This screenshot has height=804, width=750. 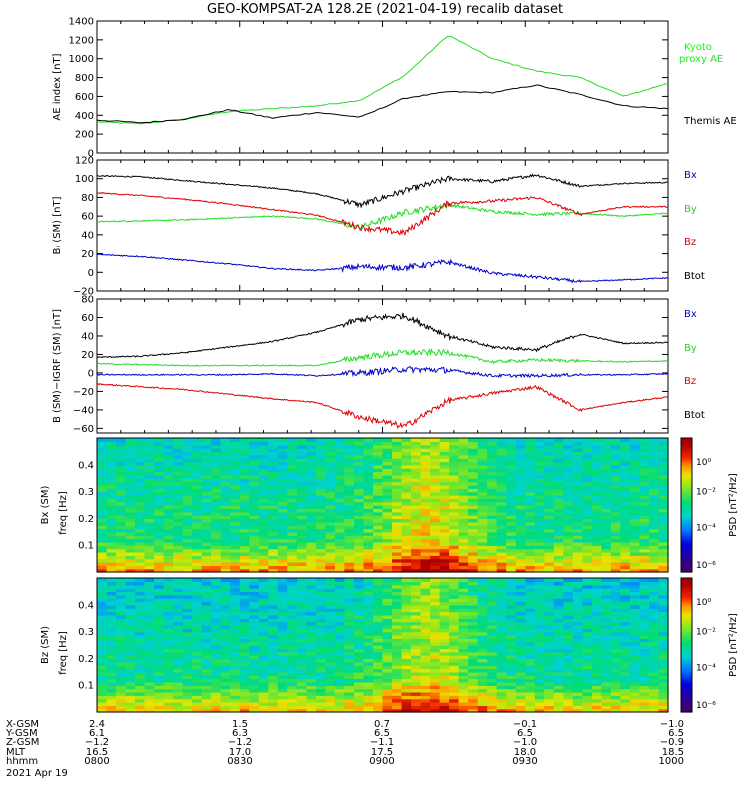 I want to click on y-tick-label: 100, so click(x=84, y=179).